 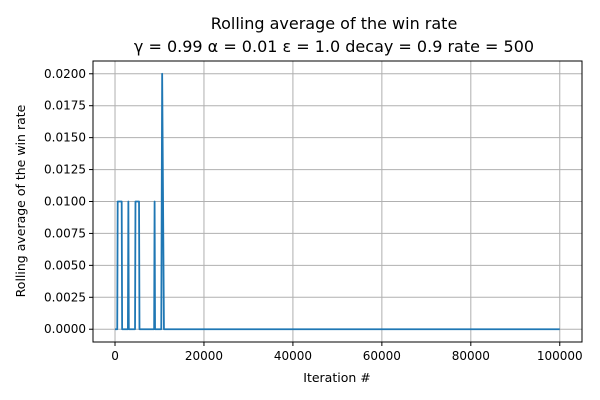 What do you see at coordinates (20, 200) in the screenshot?
I see `y-axis-label: Rolling average of the win rate` at bounding box center [20, 200].